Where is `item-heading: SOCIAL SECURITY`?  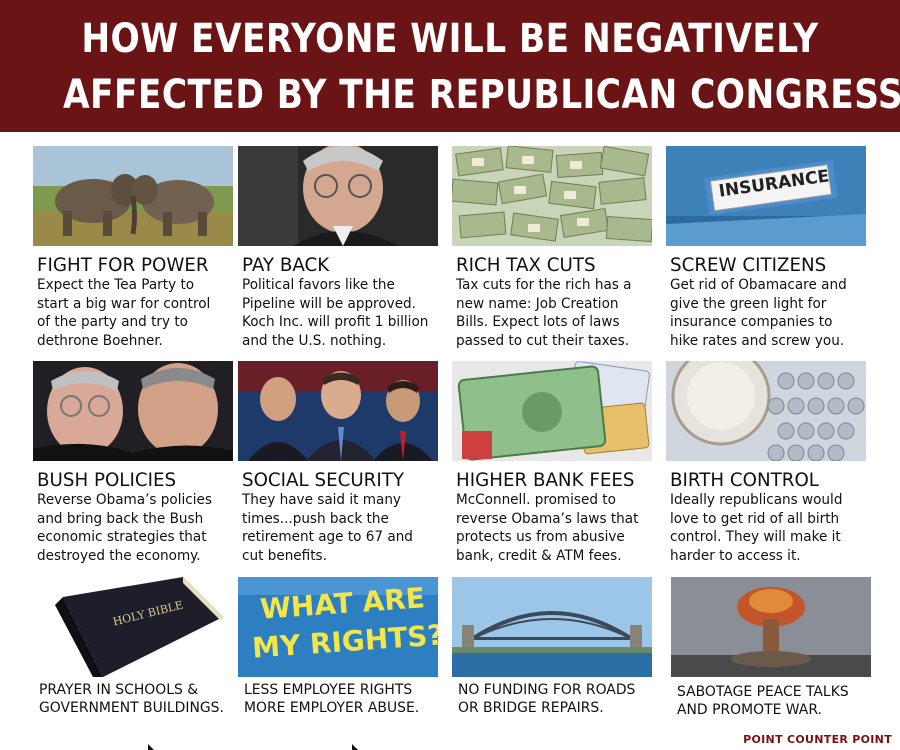 item-heading: SOCIAL SECURITY is located at coordinates (323, 480).